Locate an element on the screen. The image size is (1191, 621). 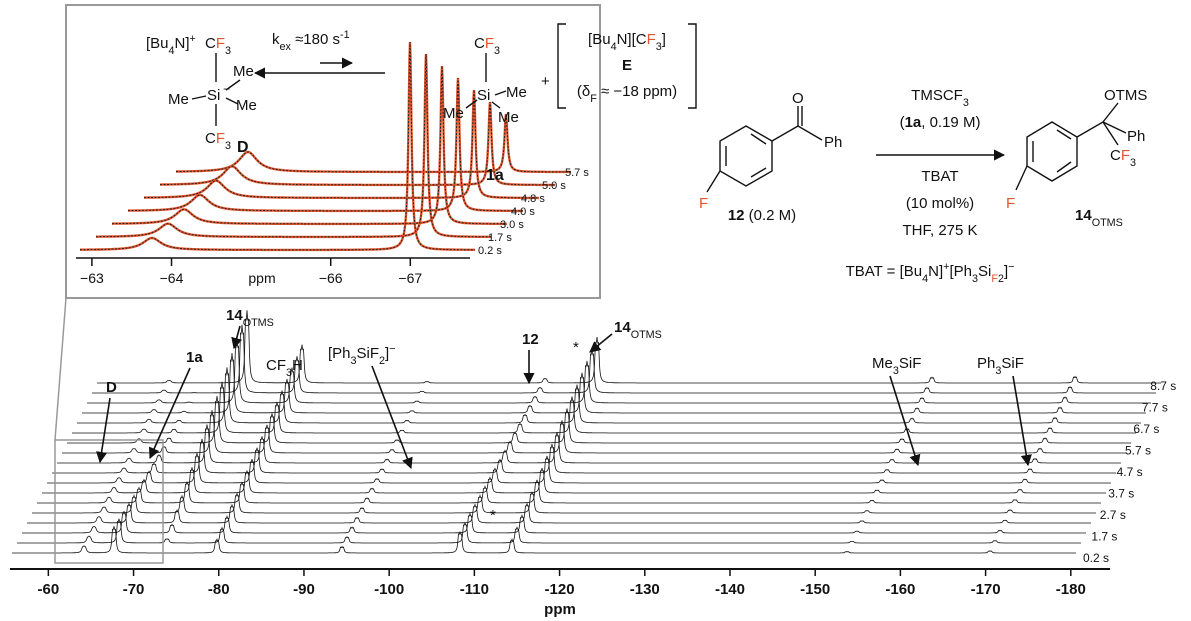
time-label: 2.7 s is located at coordinates (1113, 515).